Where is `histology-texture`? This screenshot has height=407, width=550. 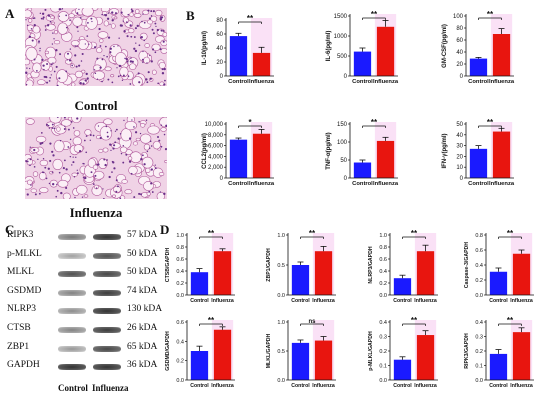
histology-texture is located at coordinates (96, 158).